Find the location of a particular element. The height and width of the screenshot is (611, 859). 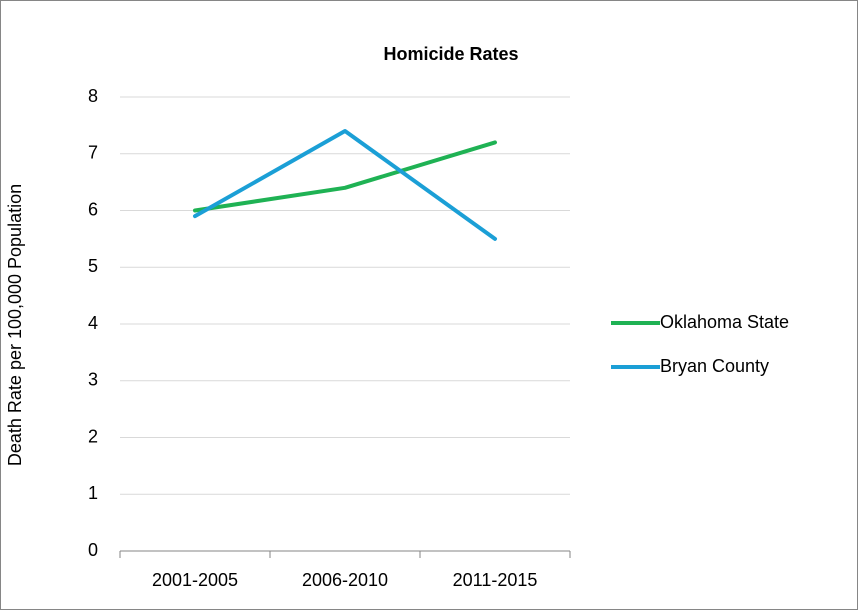

x-tick-label: 2001-2005 is located at coordinates (195, 580).